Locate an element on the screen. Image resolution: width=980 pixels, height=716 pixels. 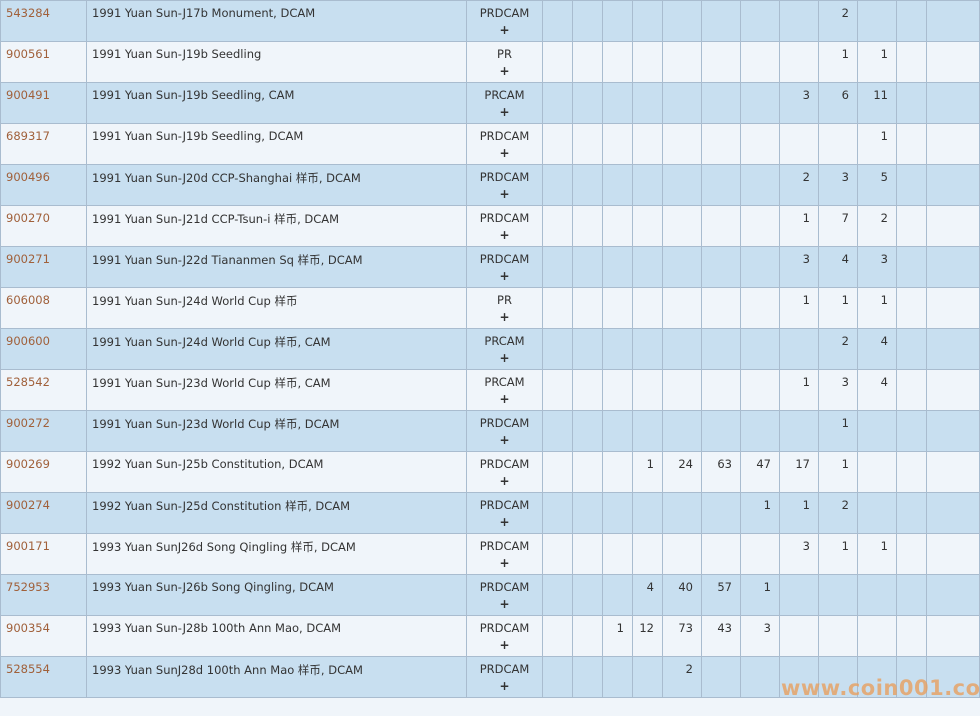
grade-count: 63 is located at coordinates (721, 472).